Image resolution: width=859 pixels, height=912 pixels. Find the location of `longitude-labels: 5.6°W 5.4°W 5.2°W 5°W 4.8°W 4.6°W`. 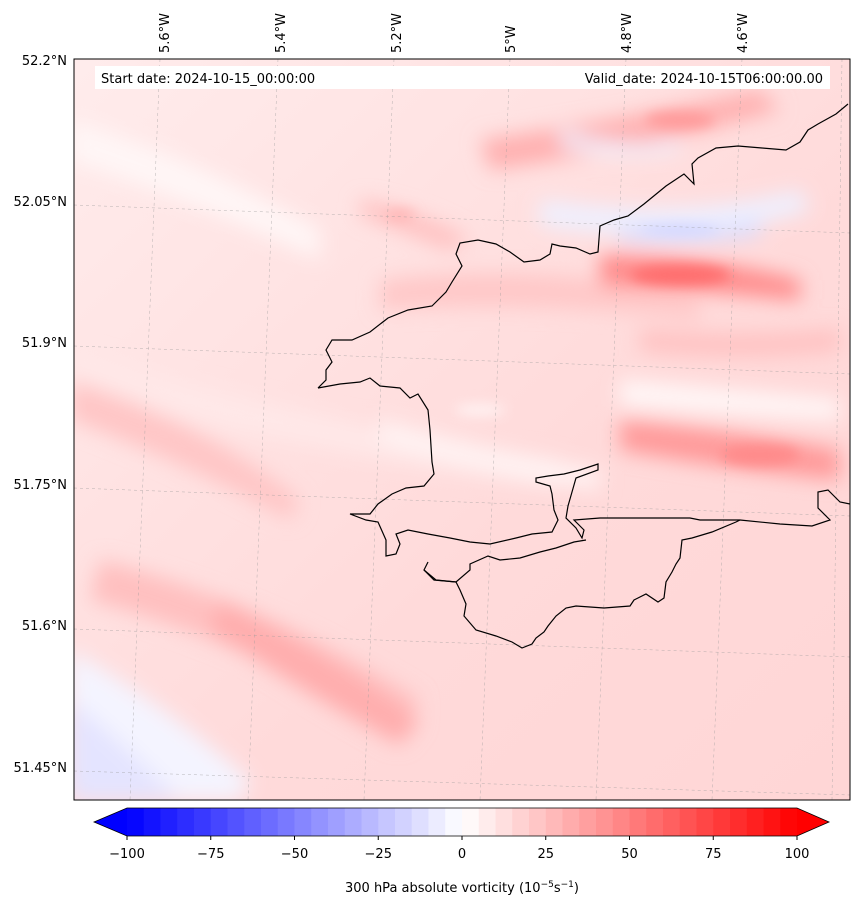

longitude-labels: 5.6°W 5.4°W 5.2°W 5°W 4.8°W 4.6°W is located at coordinates (454, 33).